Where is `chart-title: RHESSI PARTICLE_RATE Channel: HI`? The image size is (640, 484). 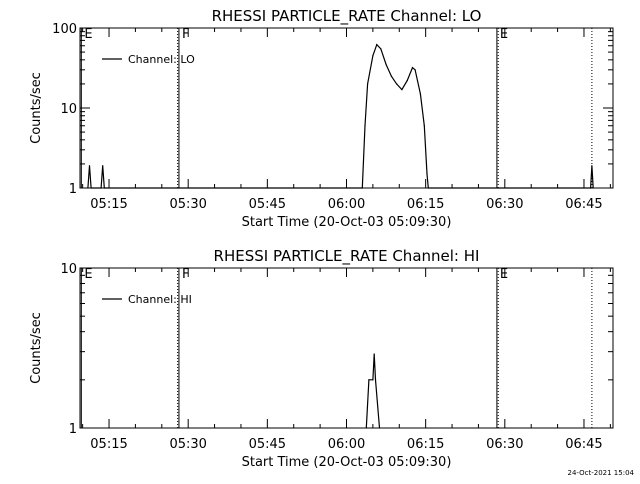 chart-title: RHESSI PARTICLE_RATE Channel: HI is located at coordinates (347, 256).